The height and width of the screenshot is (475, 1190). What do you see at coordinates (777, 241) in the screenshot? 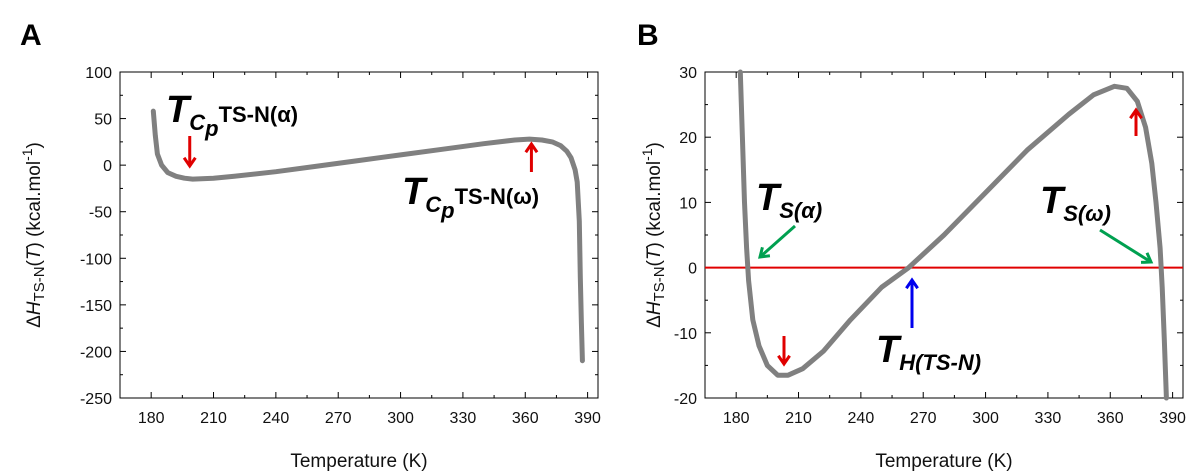
I see `arrow-ts-alpha` at bounding box center [777, 241].